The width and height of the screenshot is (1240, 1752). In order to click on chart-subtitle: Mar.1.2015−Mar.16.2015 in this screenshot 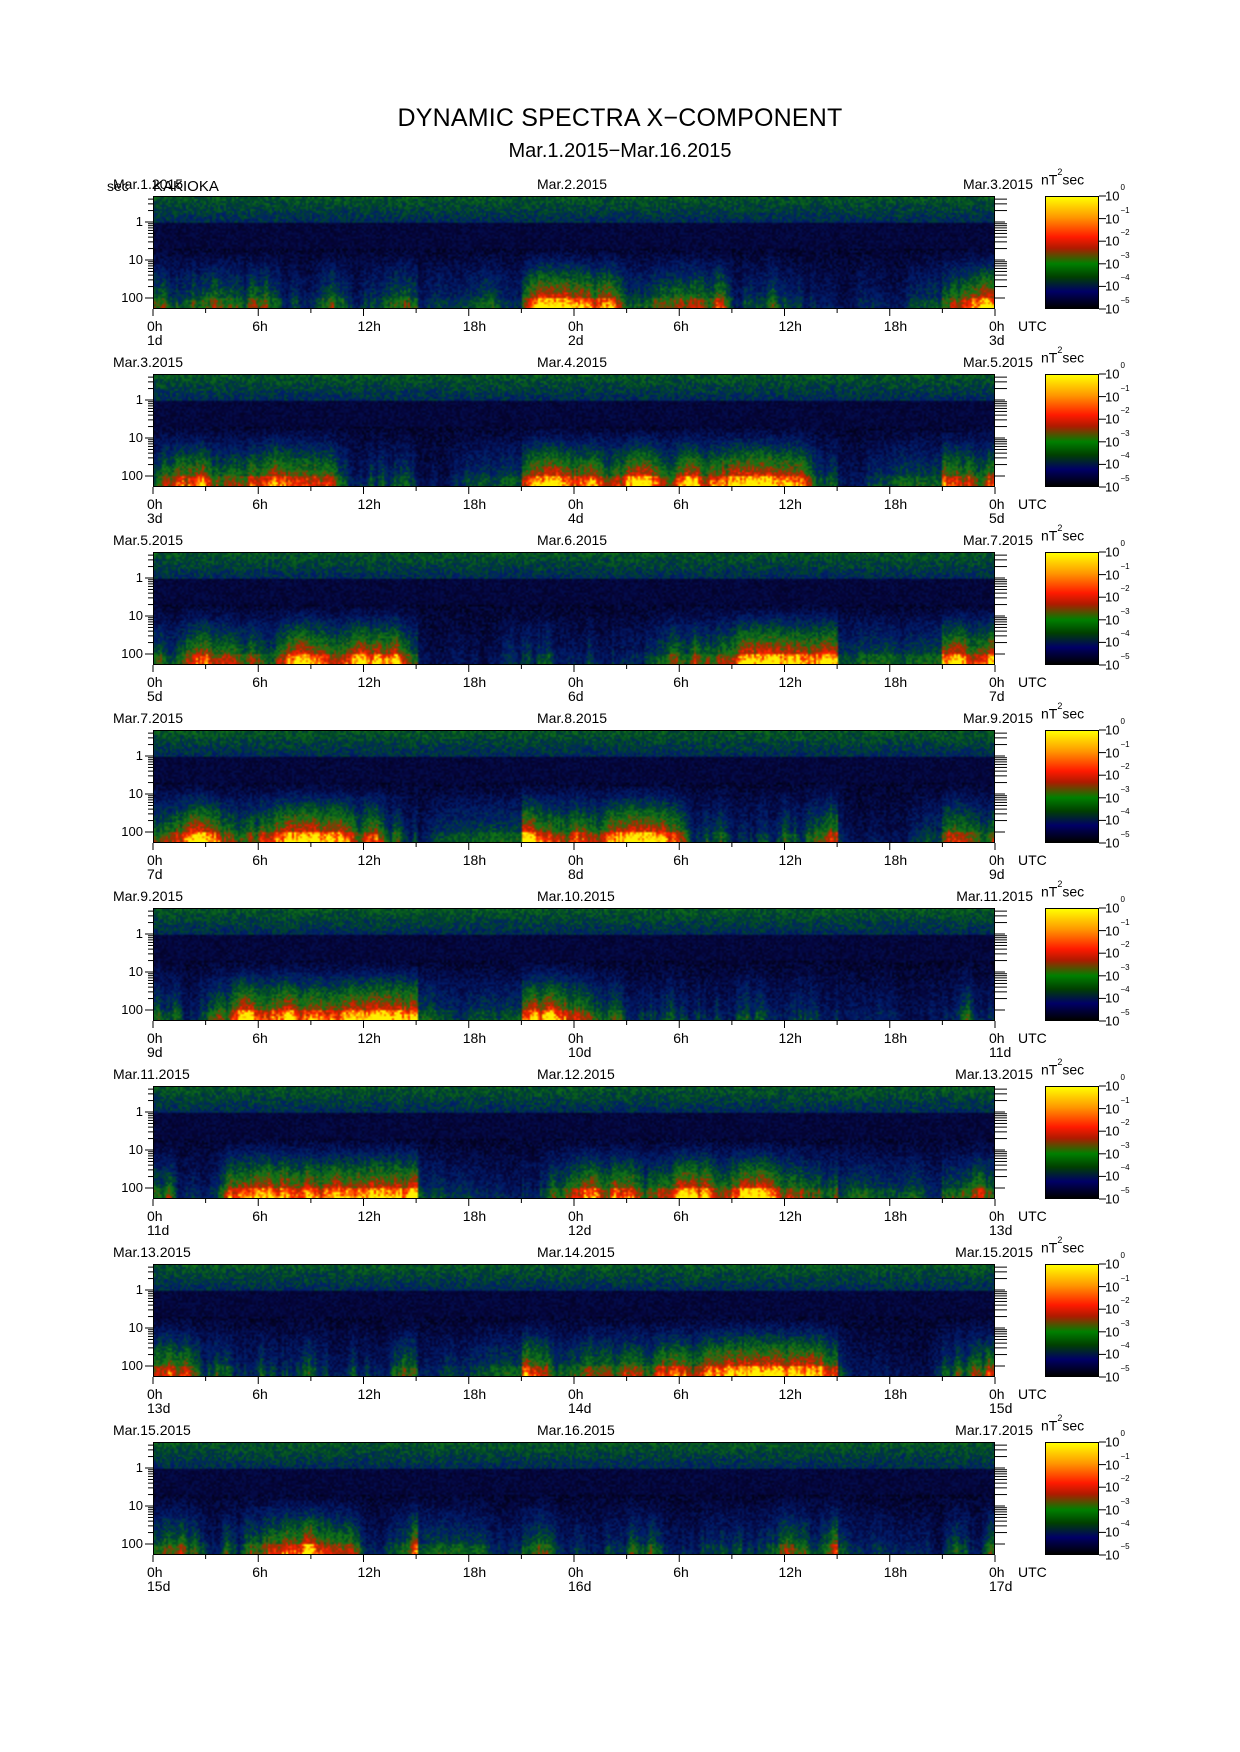, I will do `click(620, 151)`.